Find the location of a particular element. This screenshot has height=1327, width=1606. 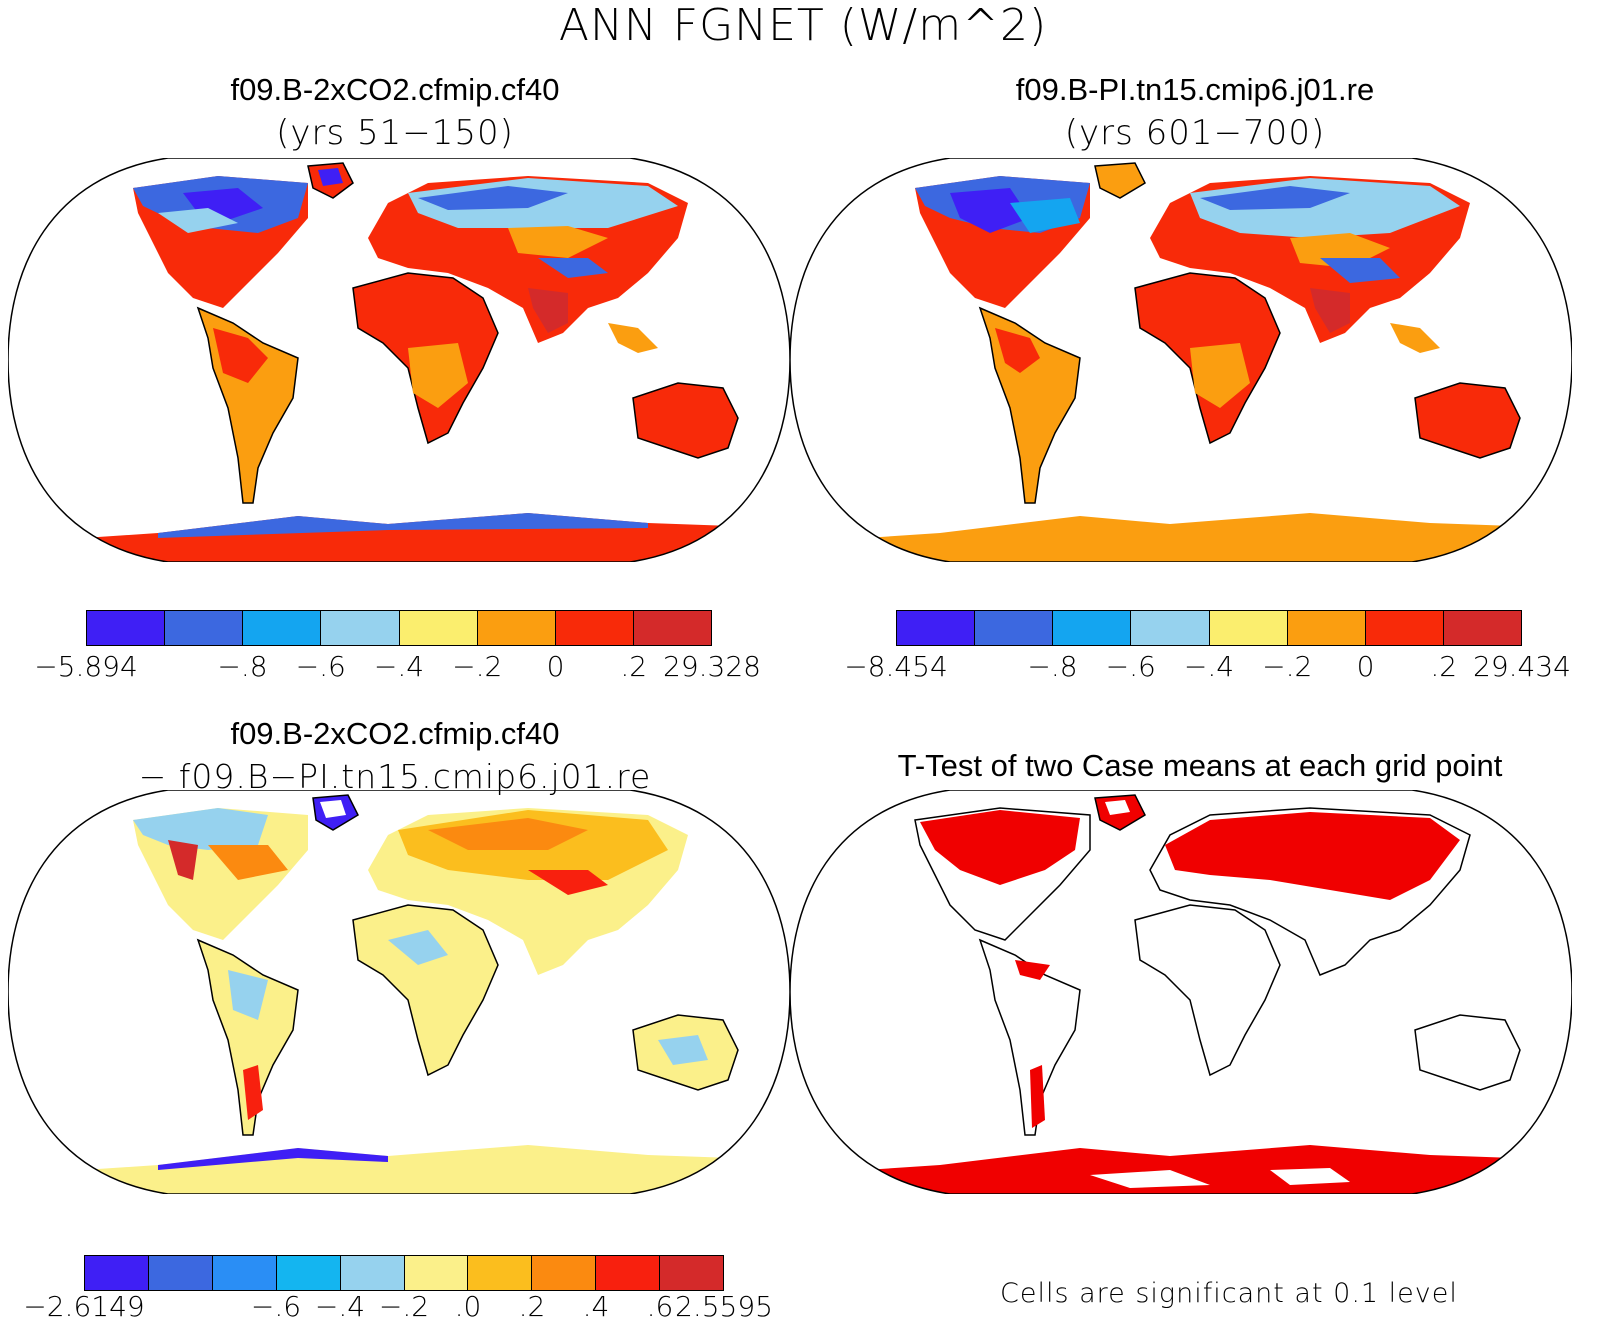

map-top-left is located at coordinates (399, 360).